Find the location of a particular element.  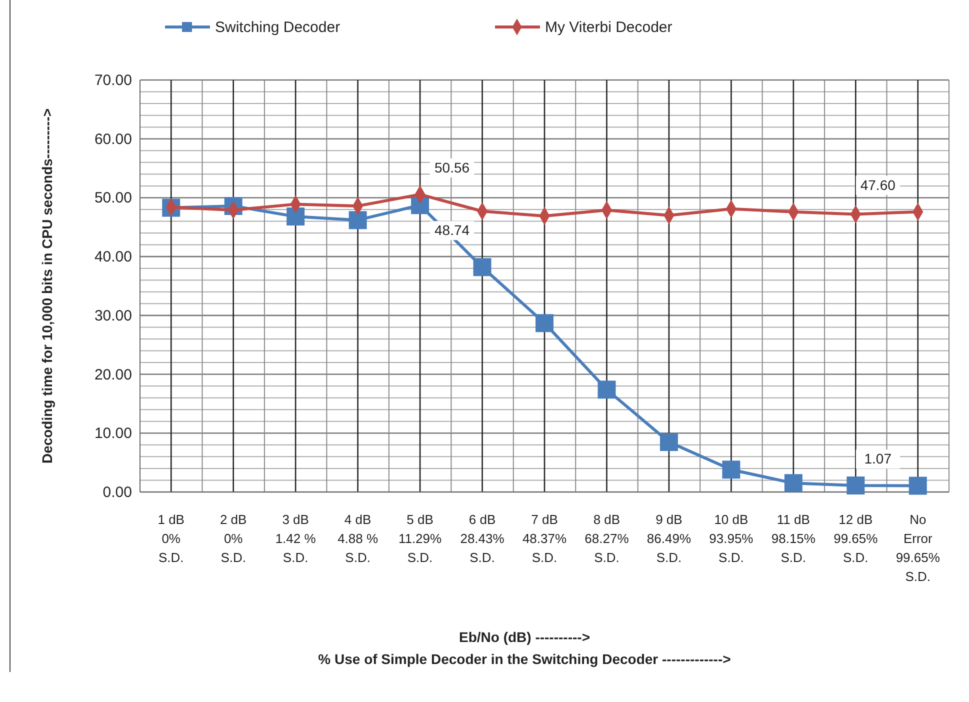

x-tick-label: 11 dB 98.15% S.D. is located at coordinates (793, 538).